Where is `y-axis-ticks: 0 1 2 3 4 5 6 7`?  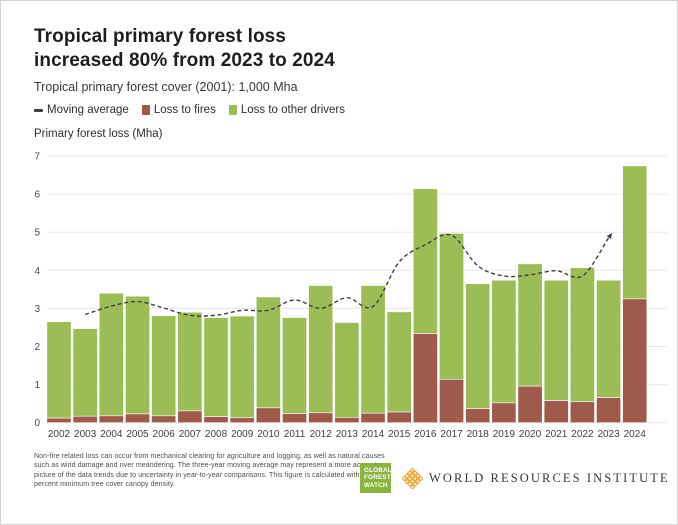
y-axis-ticks: 0 1 2 3 4 5 6 7 is located at coordinates (37, 291).